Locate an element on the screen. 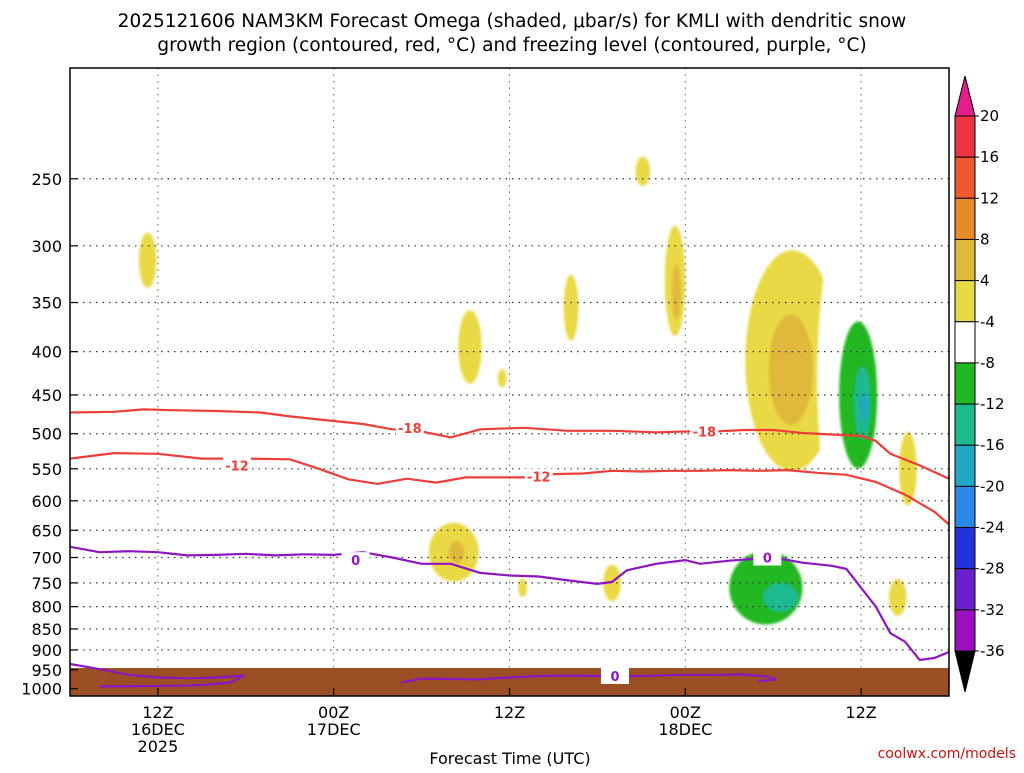 Image resolution: width=1024 pixels, height=773 pixels. colorbar-label-5: -4 is located at coordinates (987, 322).